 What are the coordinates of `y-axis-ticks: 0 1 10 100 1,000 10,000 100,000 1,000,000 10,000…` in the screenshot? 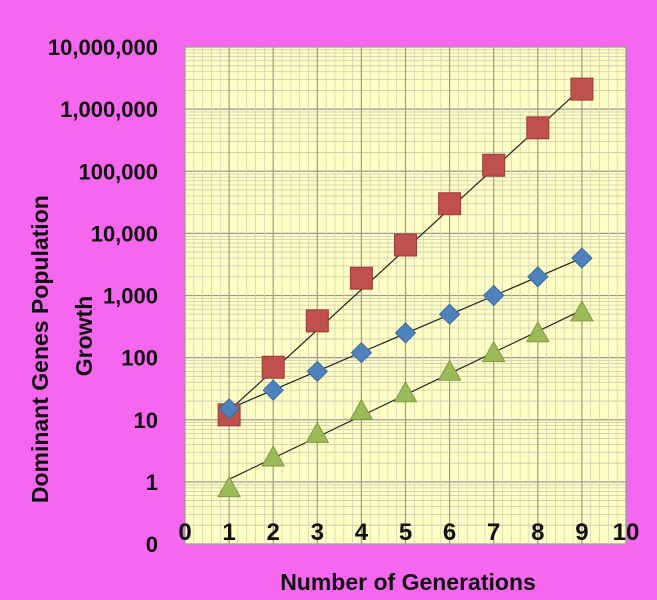 It's located at (103, 296).